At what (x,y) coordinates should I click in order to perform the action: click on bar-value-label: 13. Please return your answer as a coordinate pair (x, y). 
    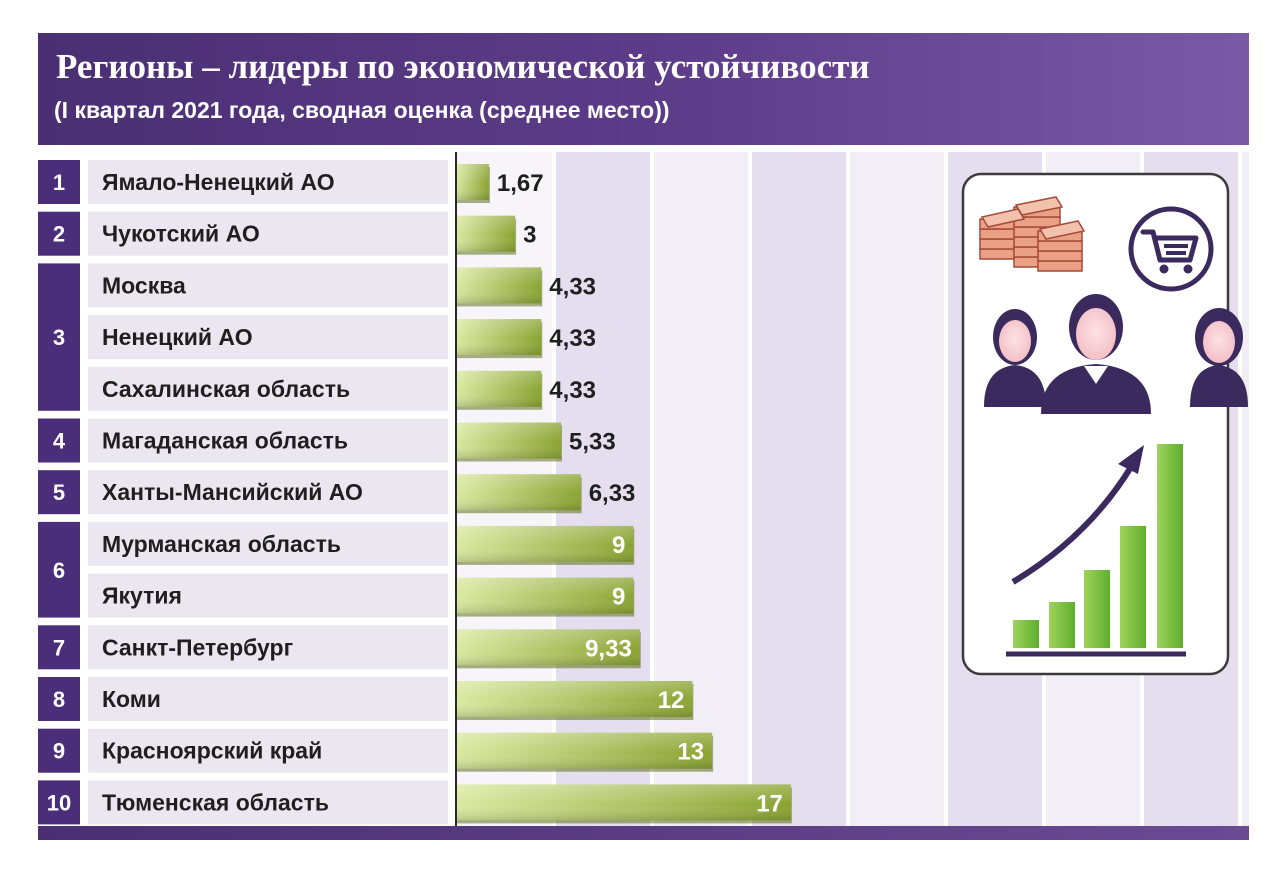
    Looking at the image, I should click on (690, 752).